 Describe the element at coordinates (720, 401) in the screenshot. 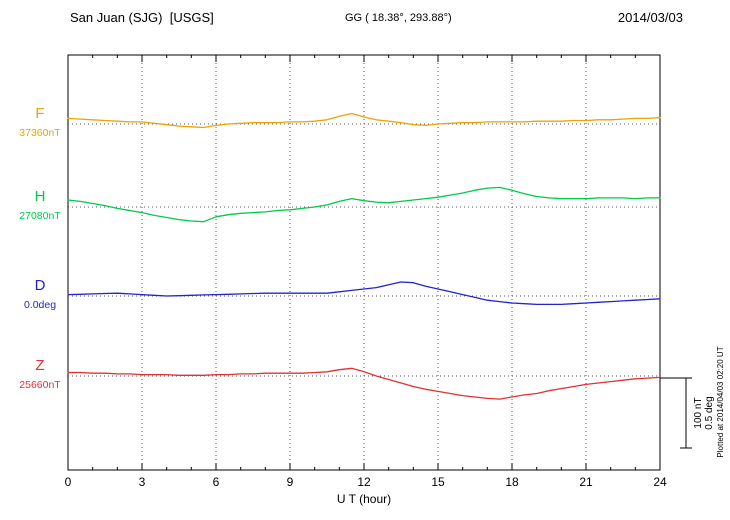

I see `plotted-note: Plotted at 2014/04/03 02:20 UT` at that location.